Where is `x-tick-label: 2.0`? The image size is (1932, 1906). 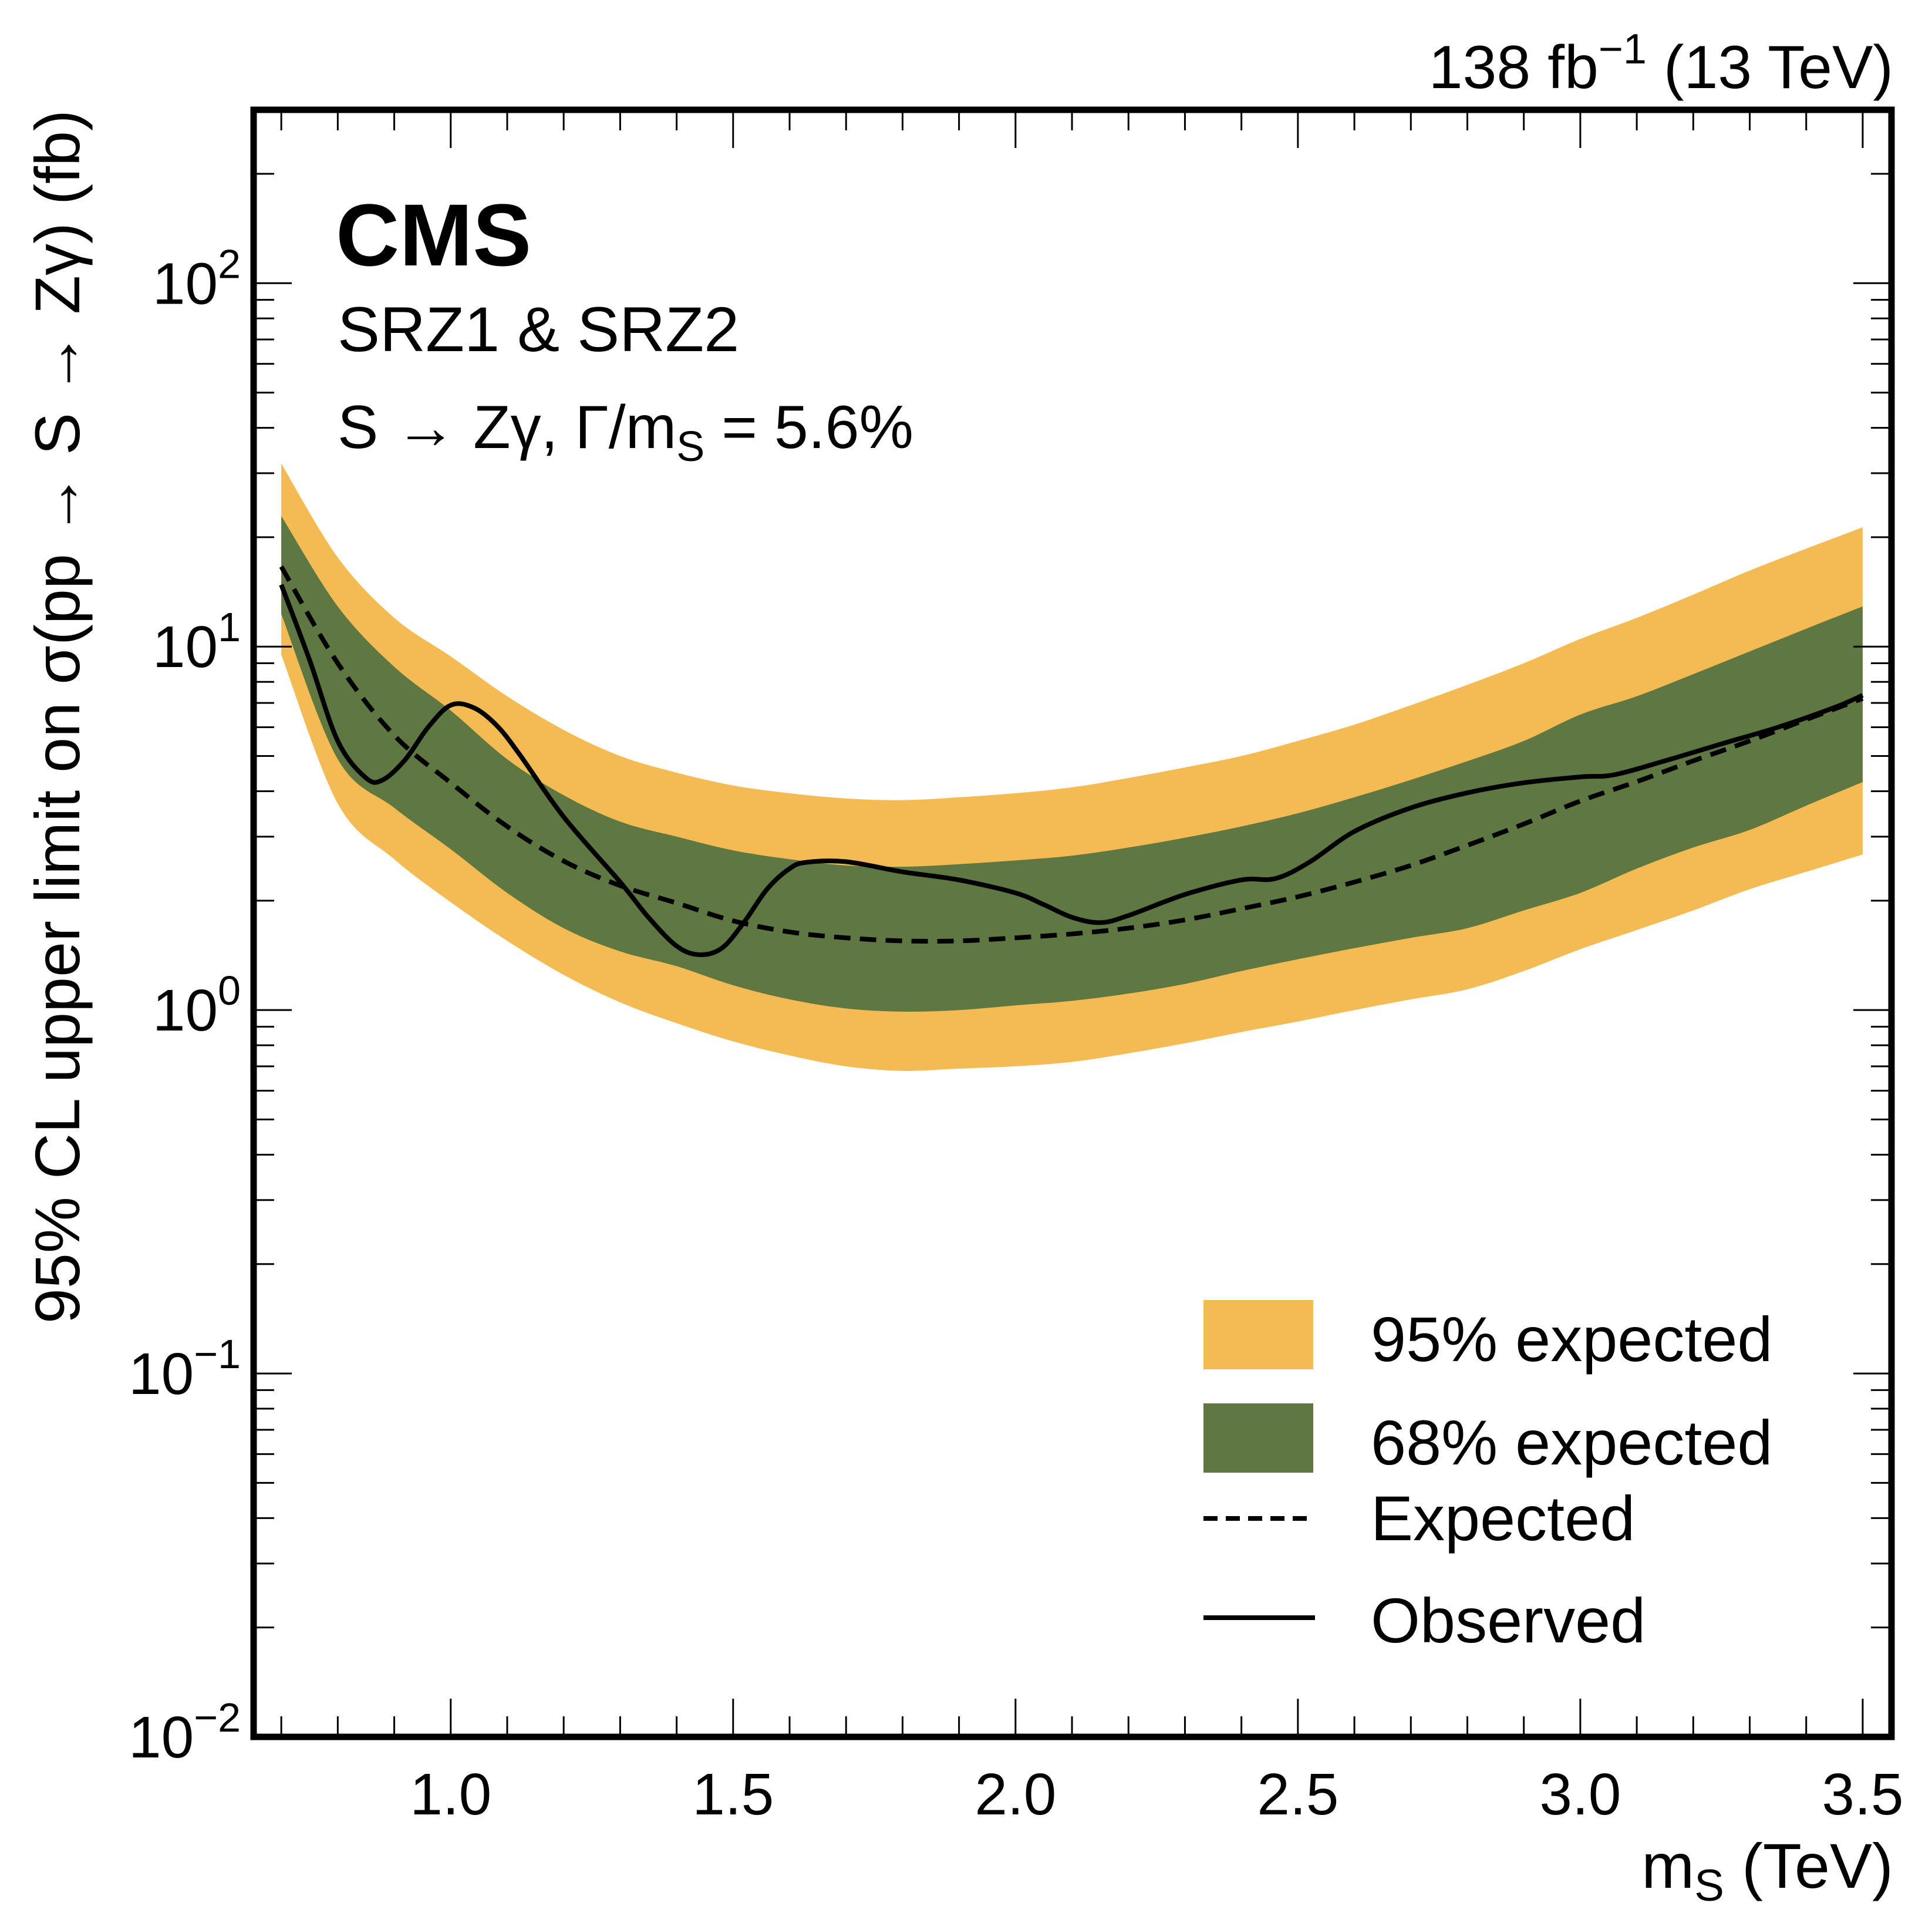 x-tick-label: 2.0 is located at coordinates (1015, 1794).